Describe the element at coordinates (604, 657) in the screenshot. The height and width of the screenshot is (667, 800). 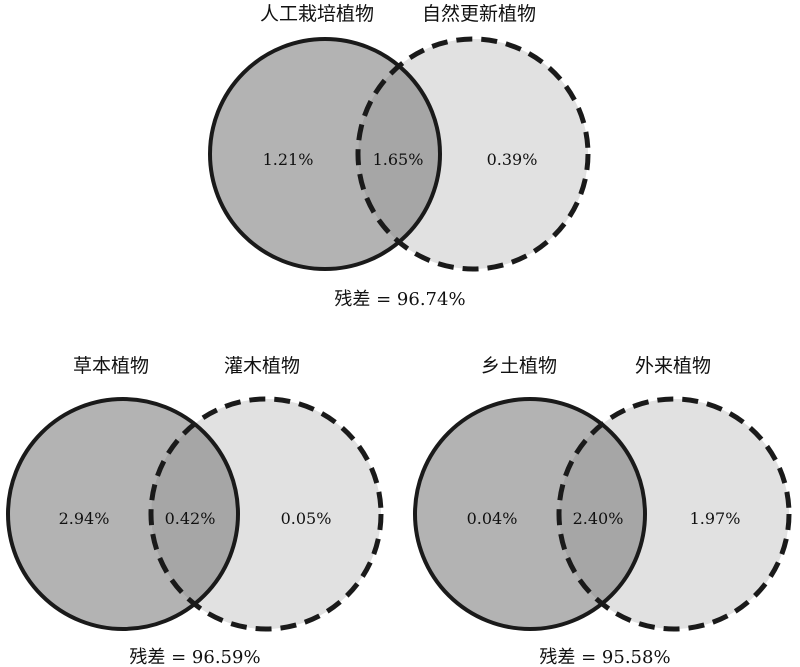
I see `residual-value: 残差 = 95.58%` at that location.